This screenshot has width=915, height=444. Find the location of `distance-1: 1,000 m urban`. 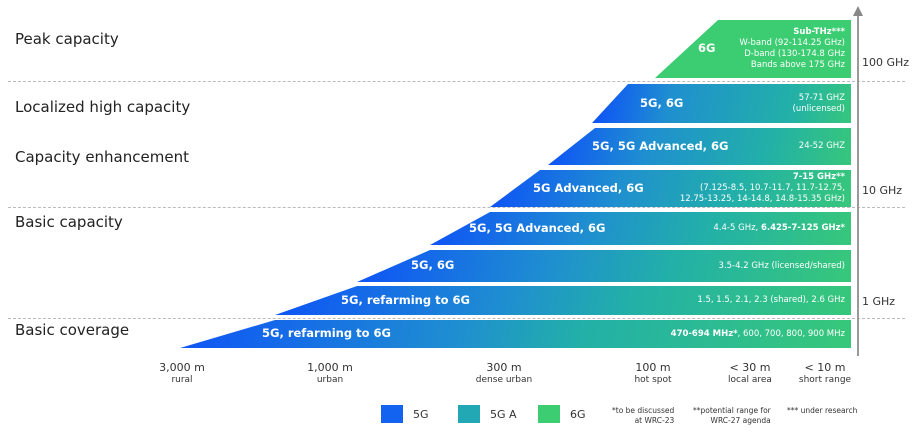

distance-1: 1,000 m urban is located at coordinates (330, 373).